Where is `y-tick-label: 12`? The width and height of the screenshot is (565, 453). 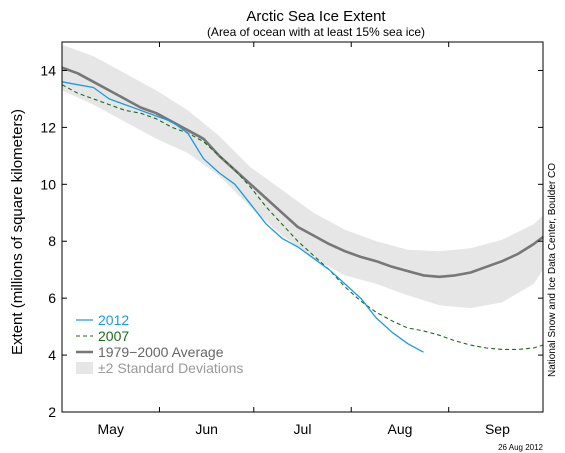 y-tick-label: 12 is located at coordinates (48, 127).